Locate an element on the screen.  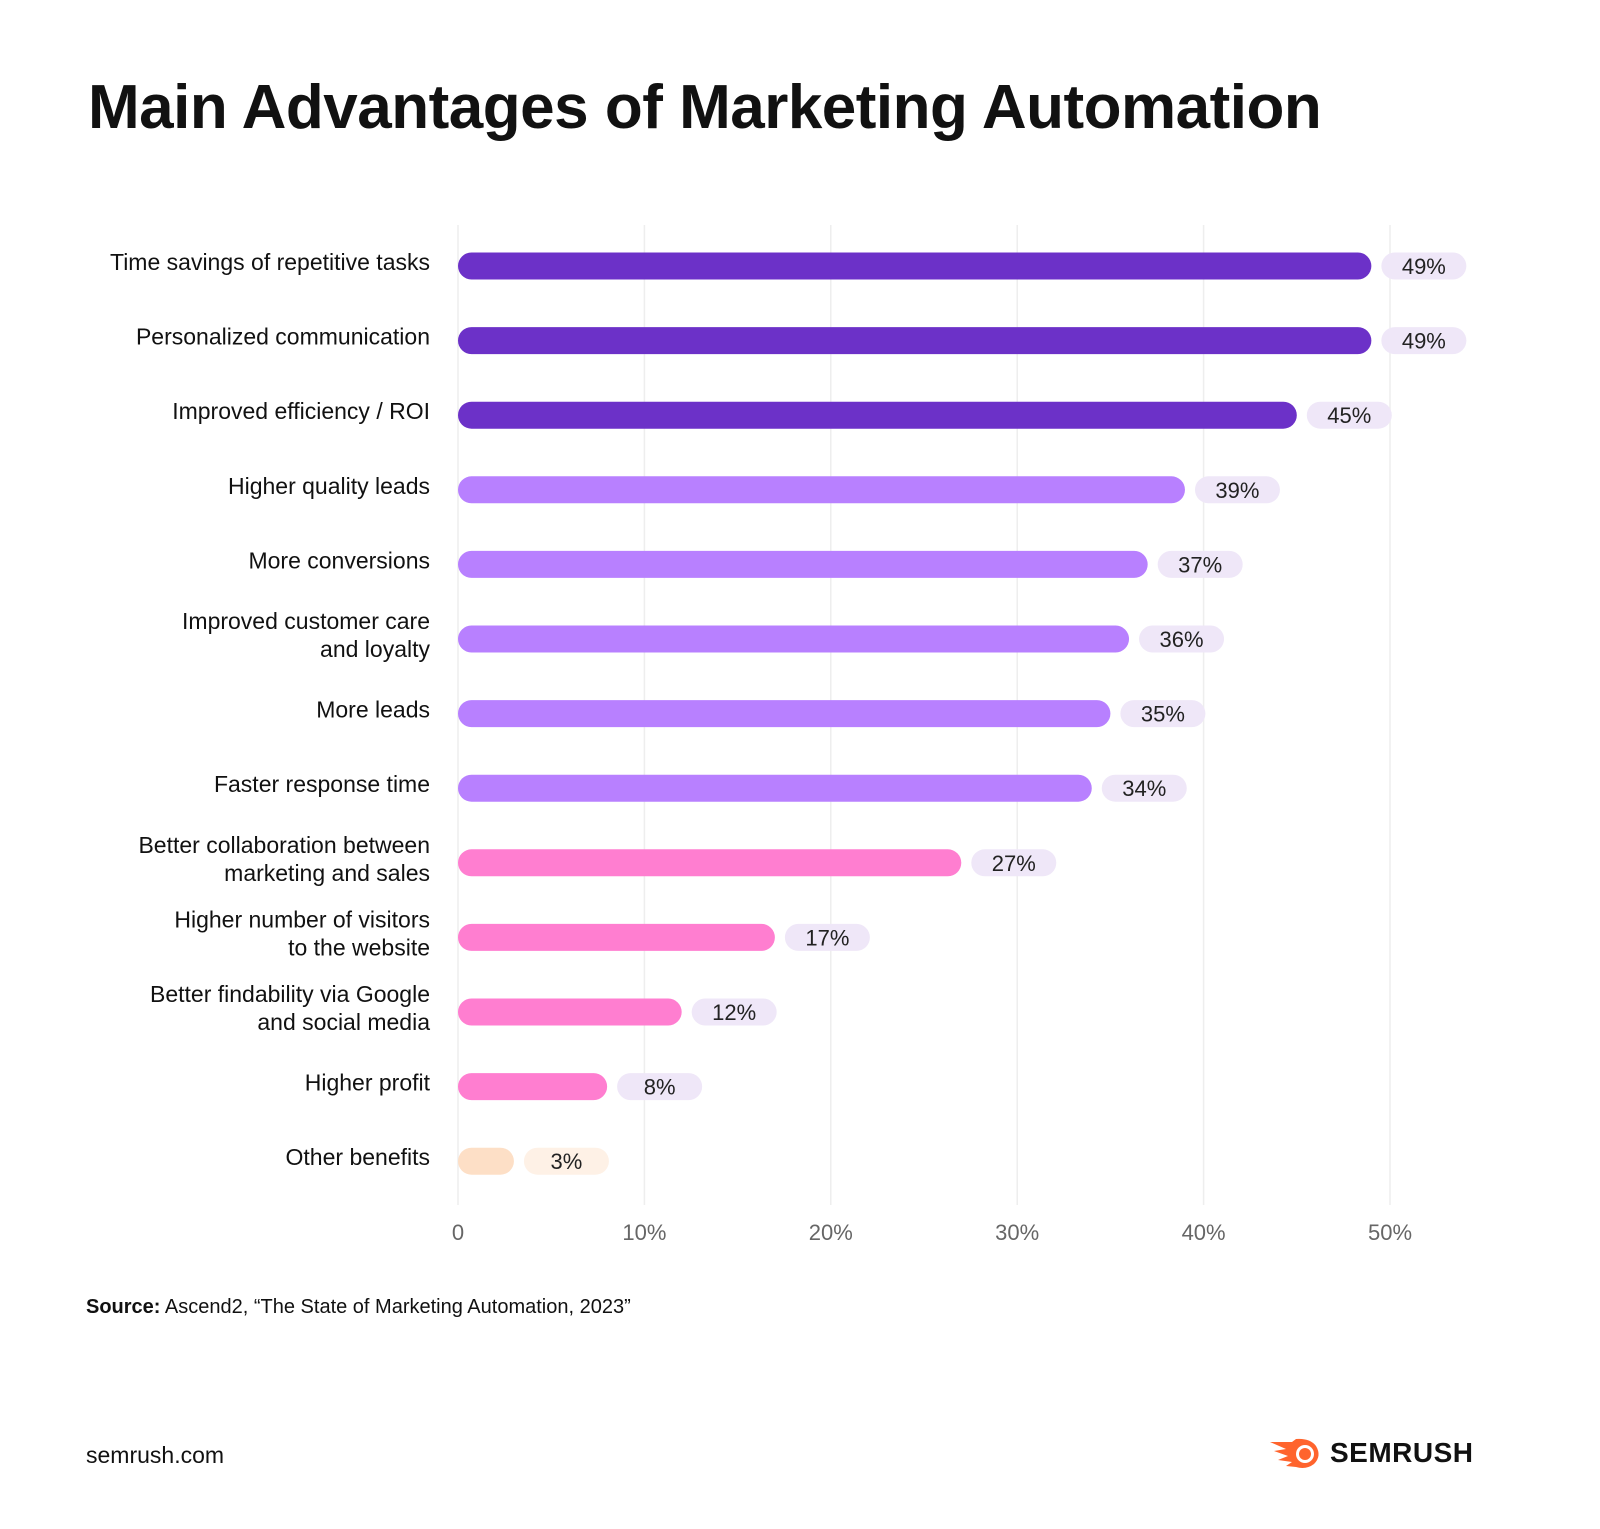
category-label: to the website is located at coordinates (359, 947).